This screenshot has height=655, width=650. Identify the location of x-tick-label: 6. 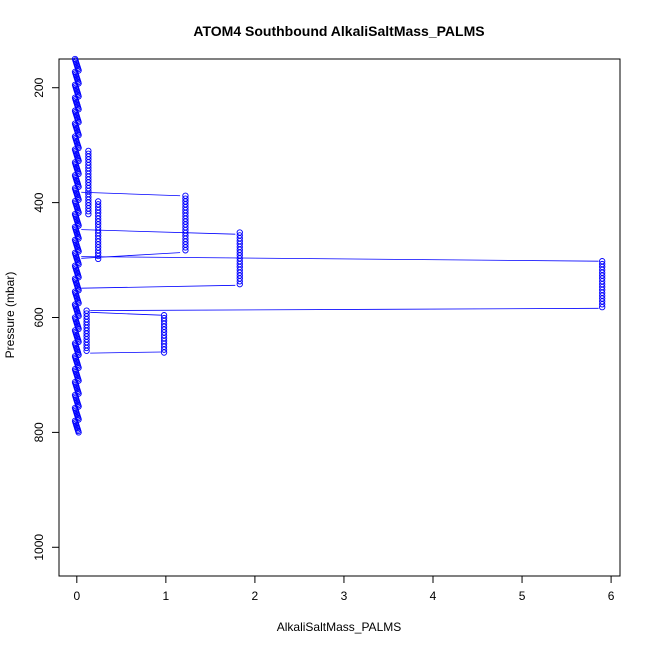
(611, 596).